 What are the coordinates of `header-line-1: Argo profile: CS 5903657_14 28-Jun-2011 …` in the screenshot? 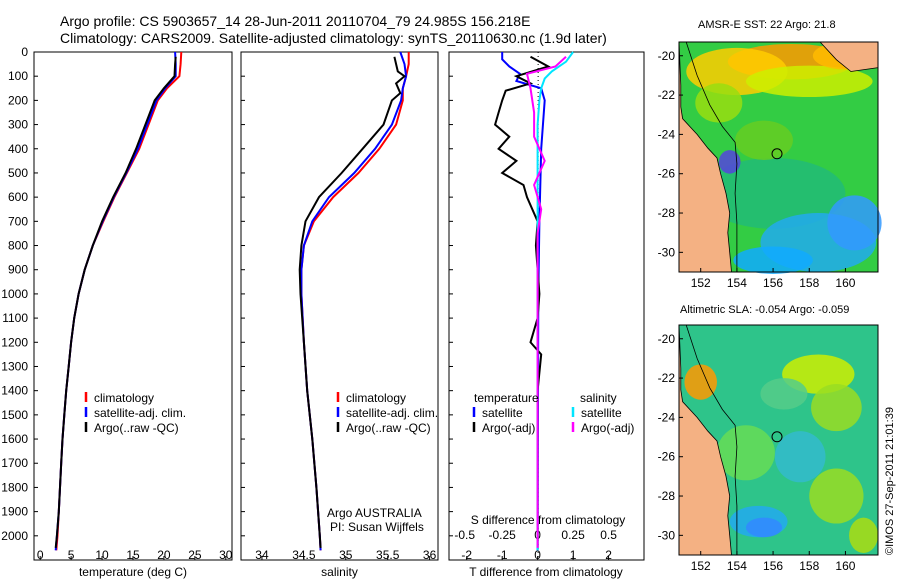 It's located at (295, 21).